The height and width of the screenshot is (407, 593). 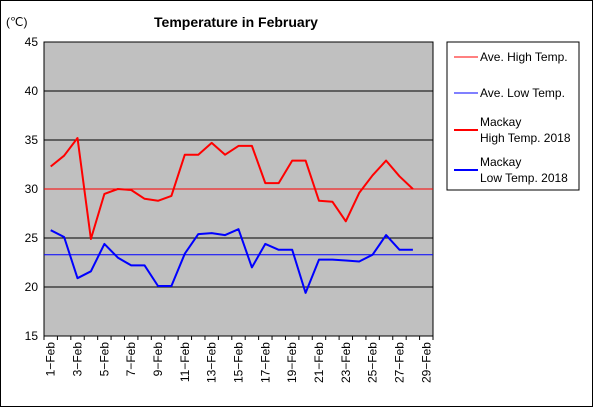 I want to click on y-tick-label: 45, so click(x=32, y=42).